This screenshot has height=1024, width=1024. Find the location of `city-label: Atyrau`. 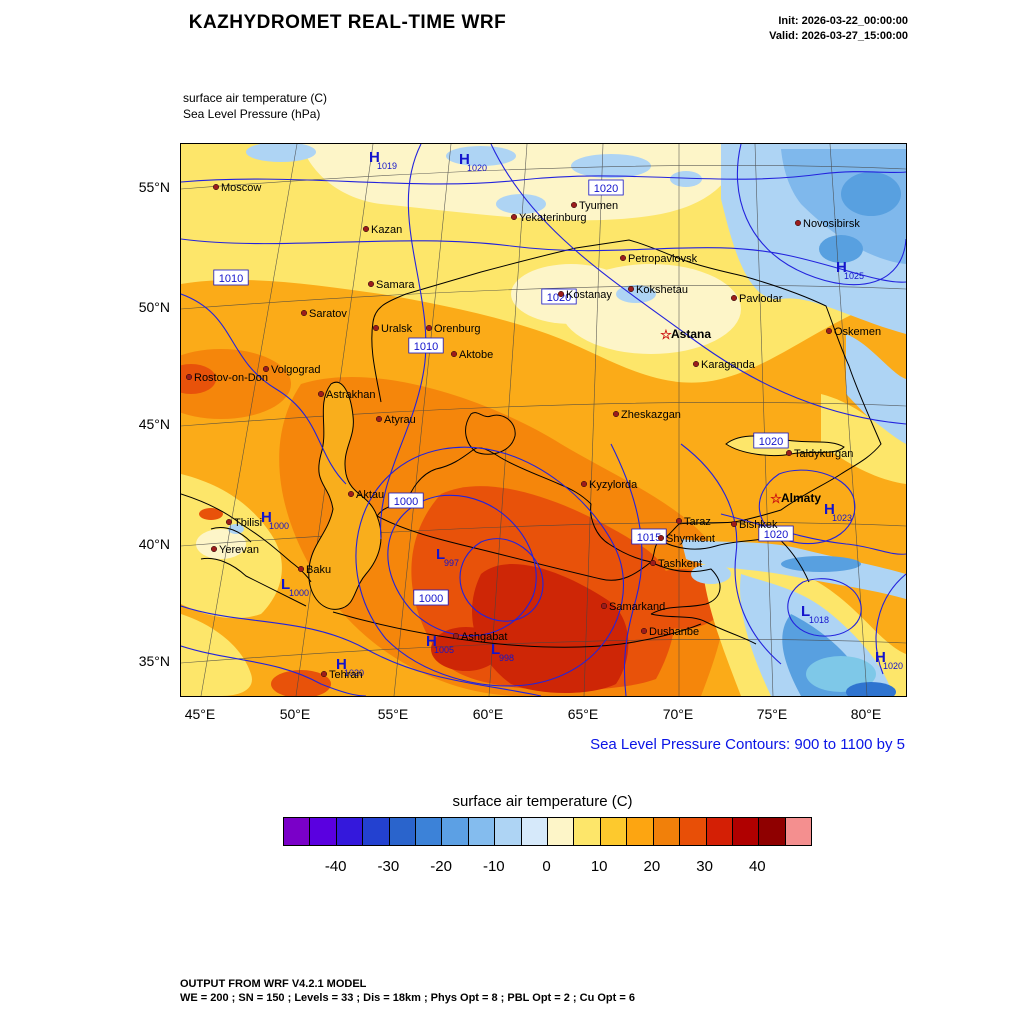

city-label: Atyrau is located at coordinates (400, 420).